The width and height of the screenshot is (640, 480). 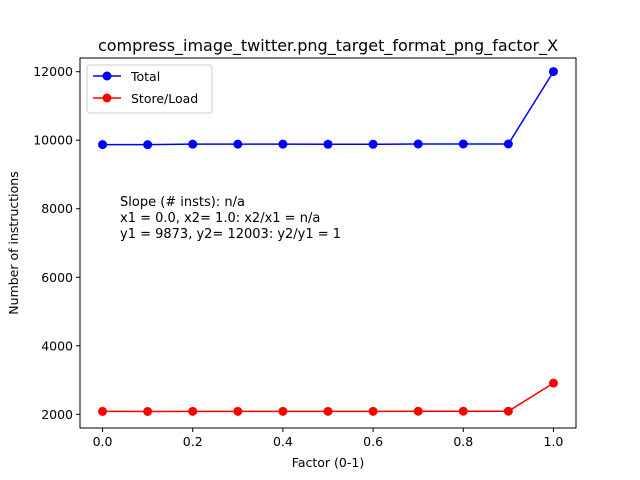 What do you see at coordinates (103, 441) in the screenshot?
I see `x-tick-label: 0.0` at bounding box center [103, 441].